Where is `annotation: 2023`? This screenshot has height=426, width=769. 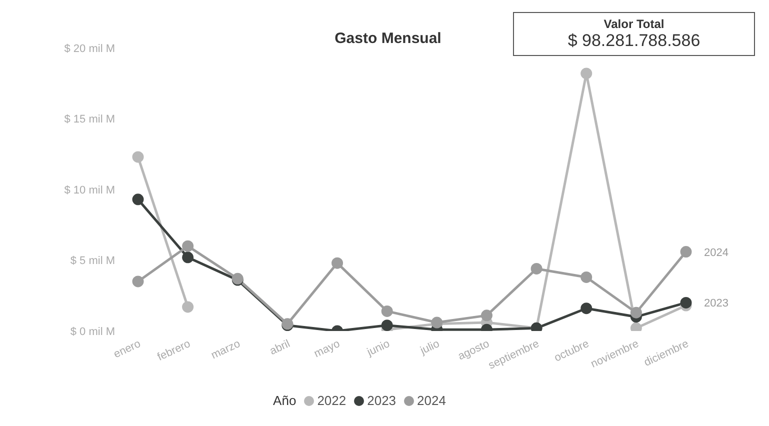 annotation: 2023 is located at coordinates (716, 304).